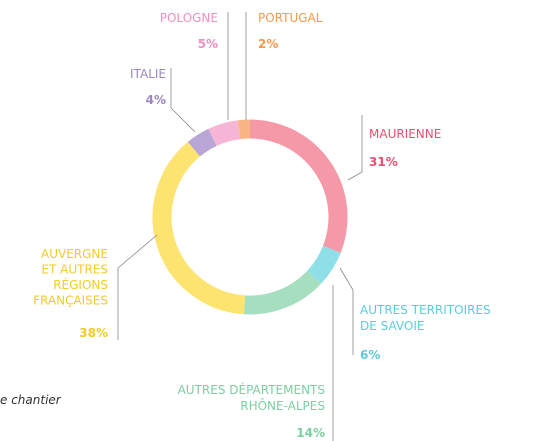  What do you see at coordinates (425, 310) in the screenshot?
I see `slice-label: AUTRES TERRITOIRES` at bounding box center [425, 310].